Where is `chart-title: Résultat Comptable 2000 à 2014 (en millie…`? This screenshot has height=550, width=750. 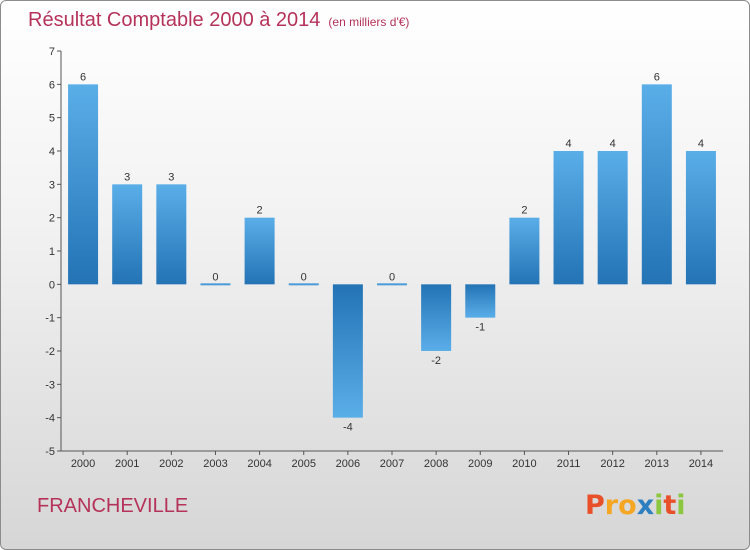
chart-title: Résultat Comptable 2000 à 2014 (en millie… is located at coordinates (218, 20).